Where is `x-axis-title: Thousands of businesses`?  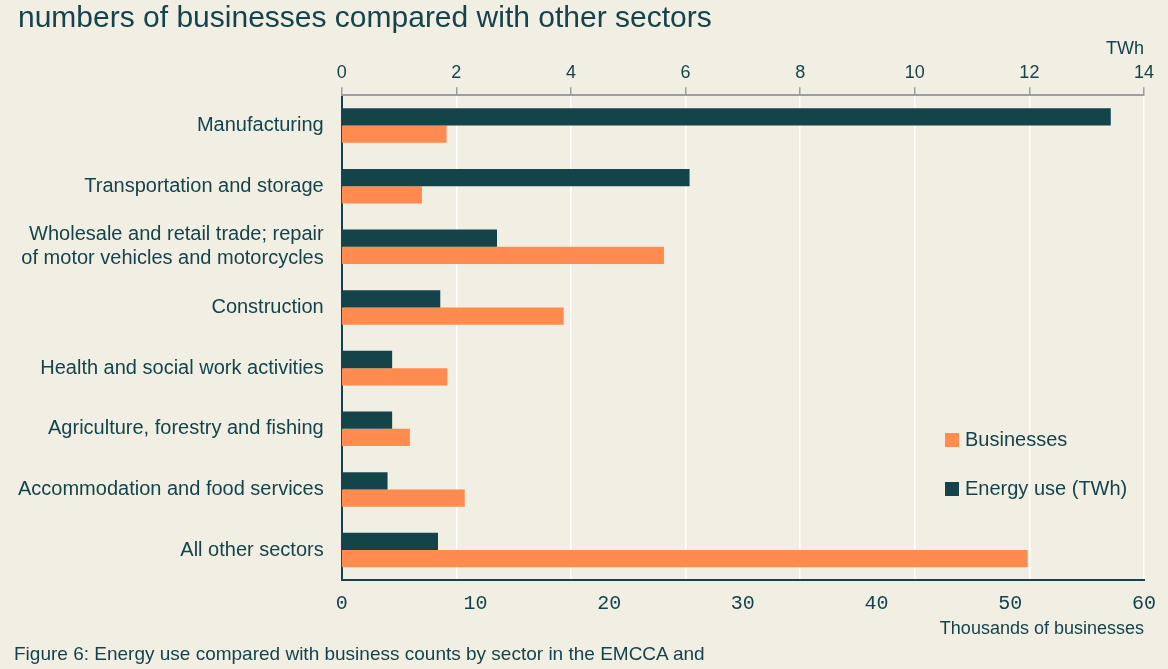 x-axis-title: Thousands of businesses is located at coordinates (1041, 628).